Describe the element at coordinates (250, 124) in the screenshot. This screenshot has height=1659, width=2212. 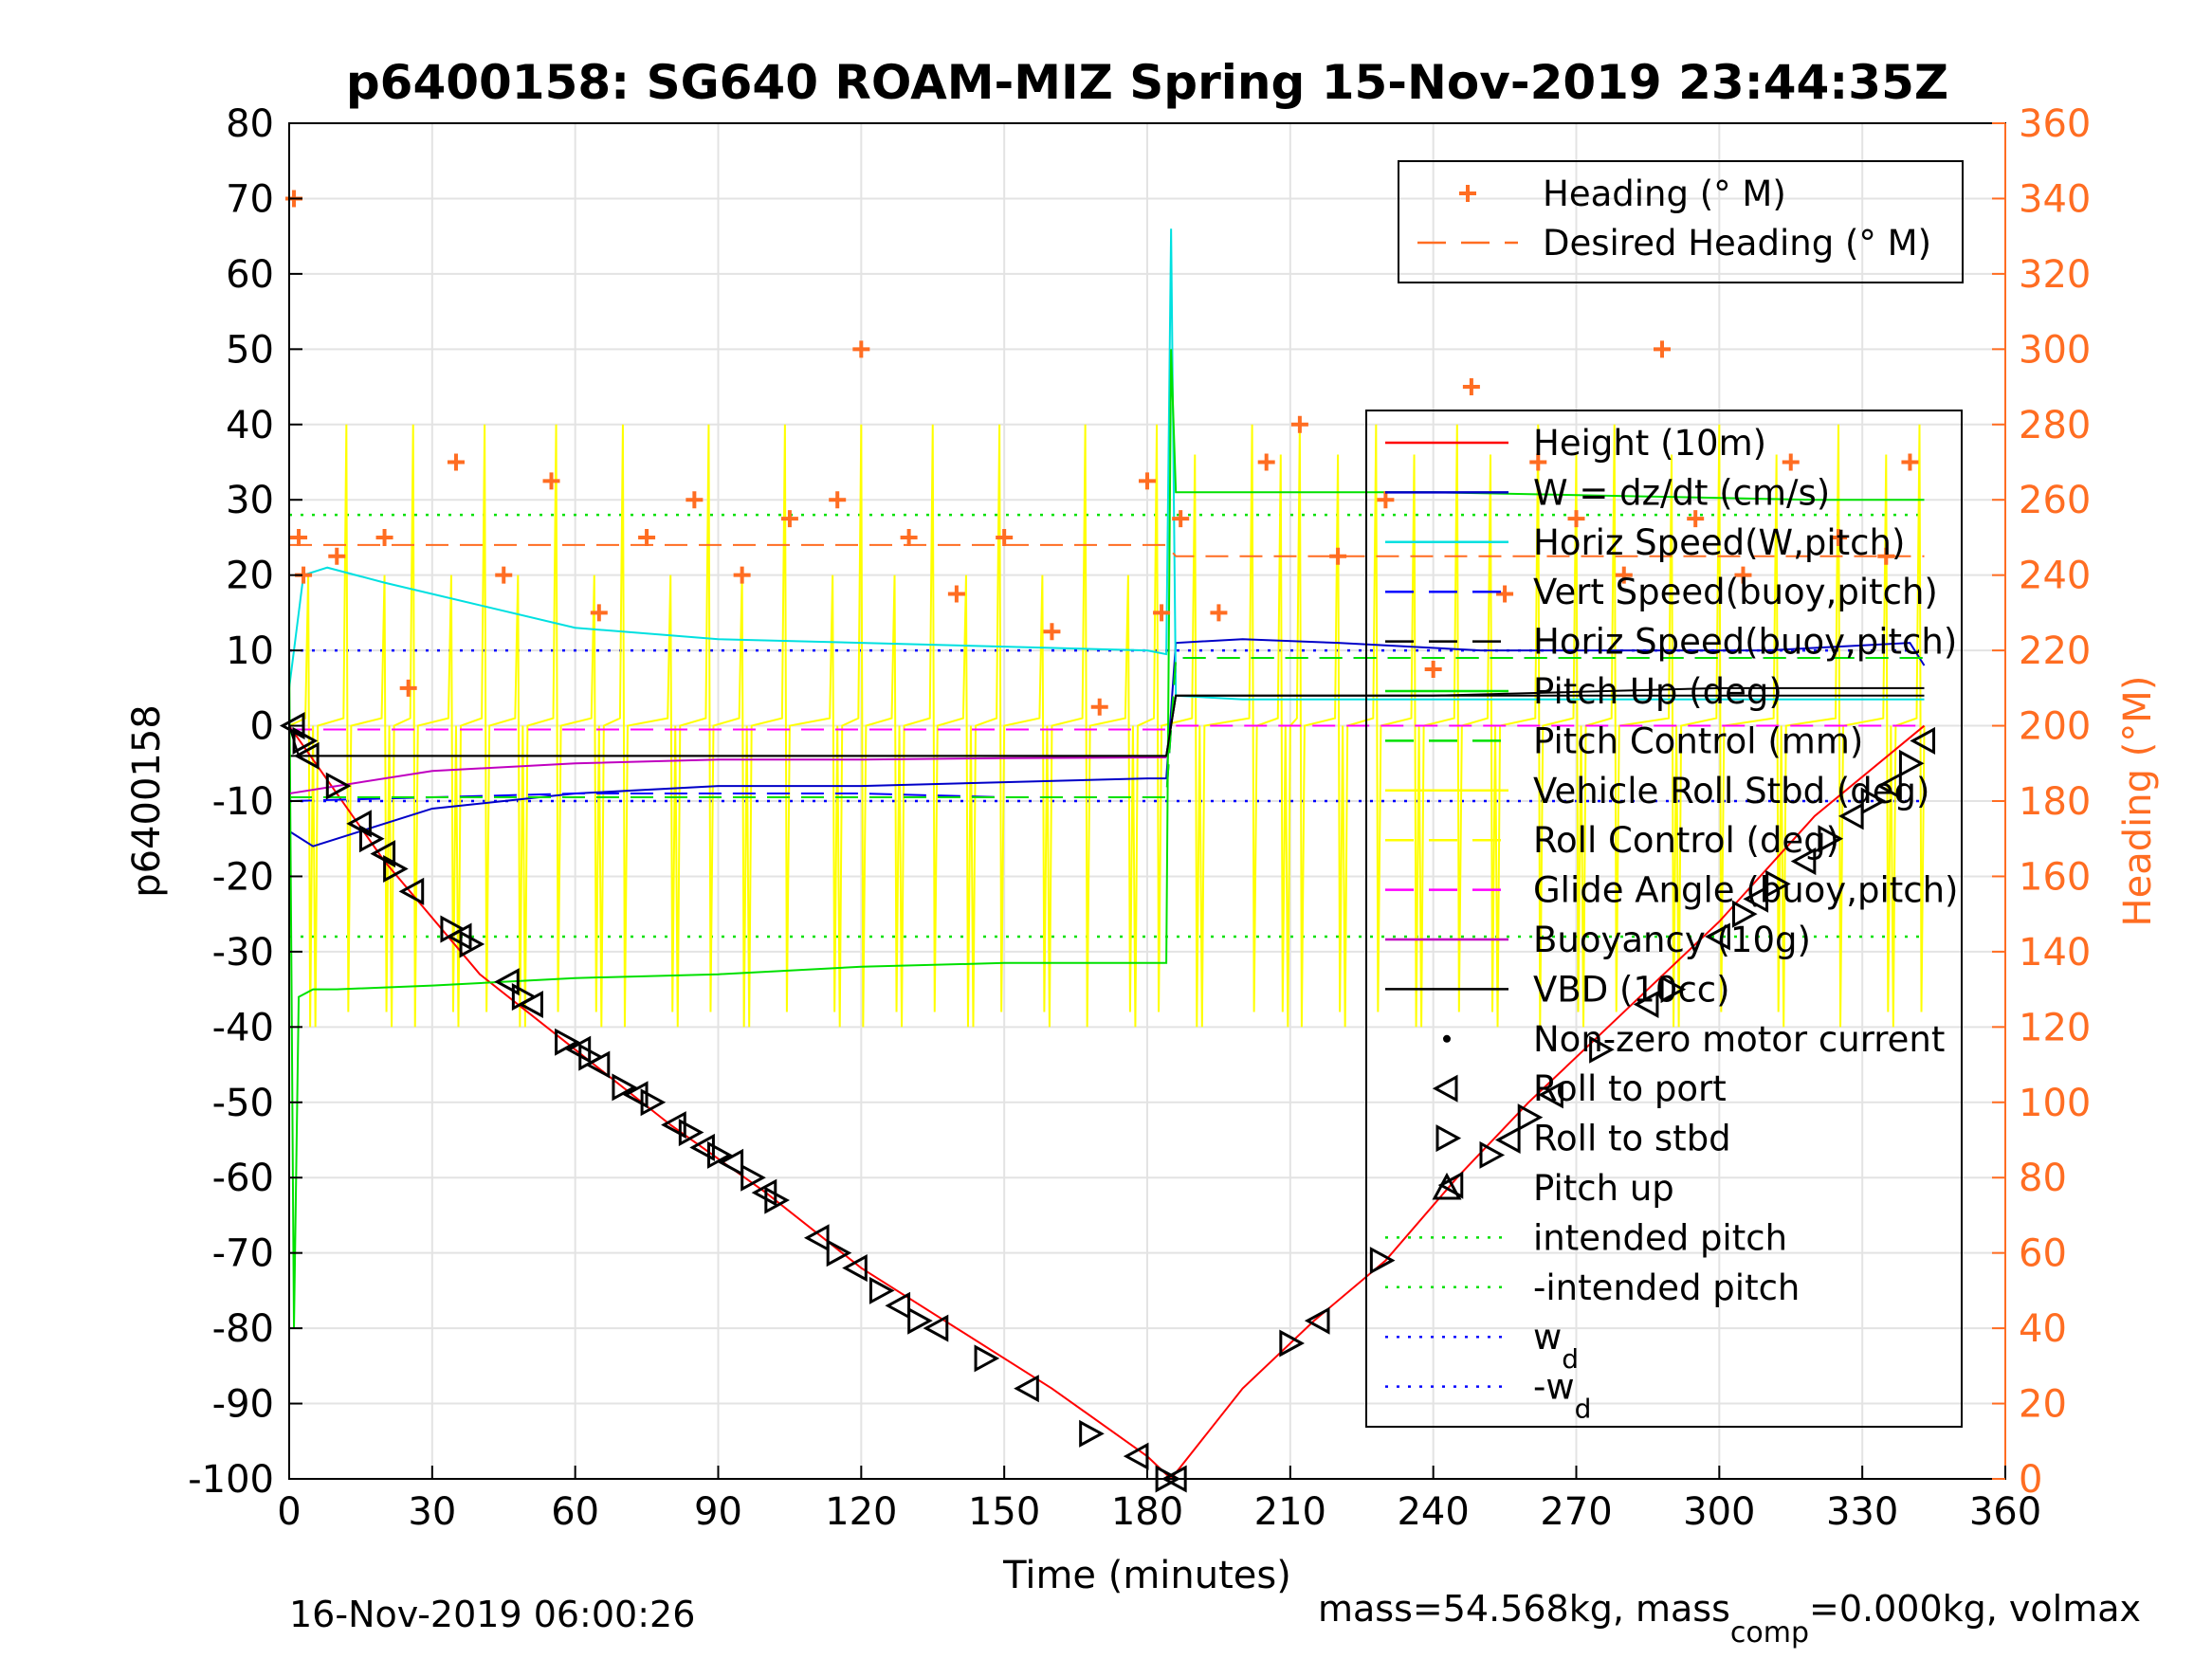
I see `y-tick-label: 80` at that location.